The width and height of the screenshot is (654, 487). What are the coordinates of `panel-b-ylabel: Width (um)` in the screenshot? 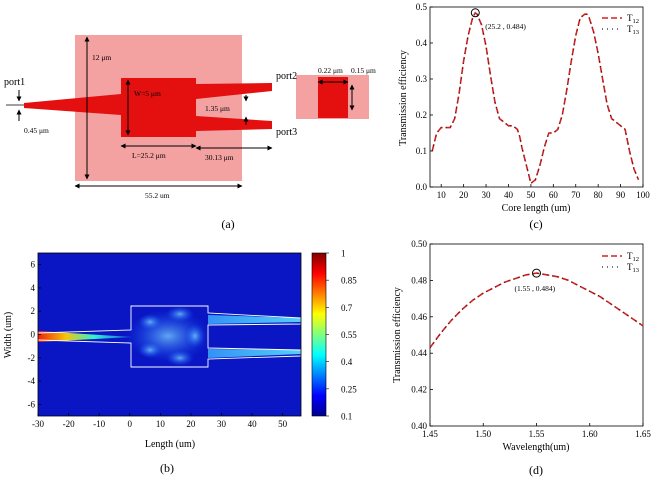 It's located at (8, 335).